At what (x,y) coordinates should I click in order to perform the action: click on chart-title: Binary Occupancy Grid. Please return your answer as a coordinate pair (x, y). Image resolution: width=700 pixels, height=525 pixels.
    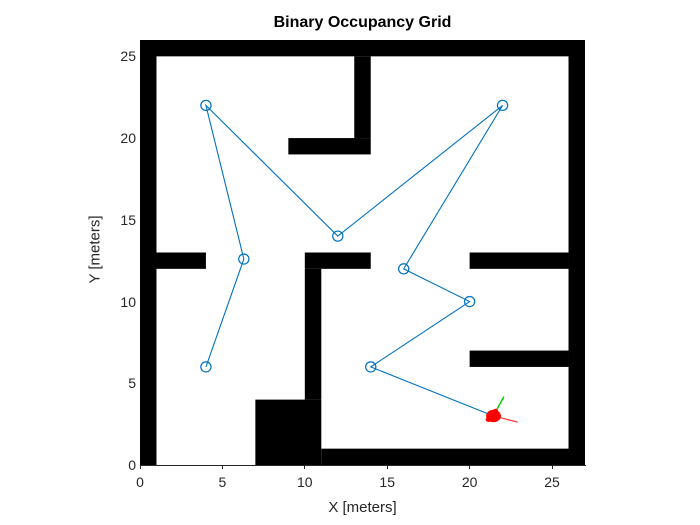
    Looking at the image, I should click on (362, 22).